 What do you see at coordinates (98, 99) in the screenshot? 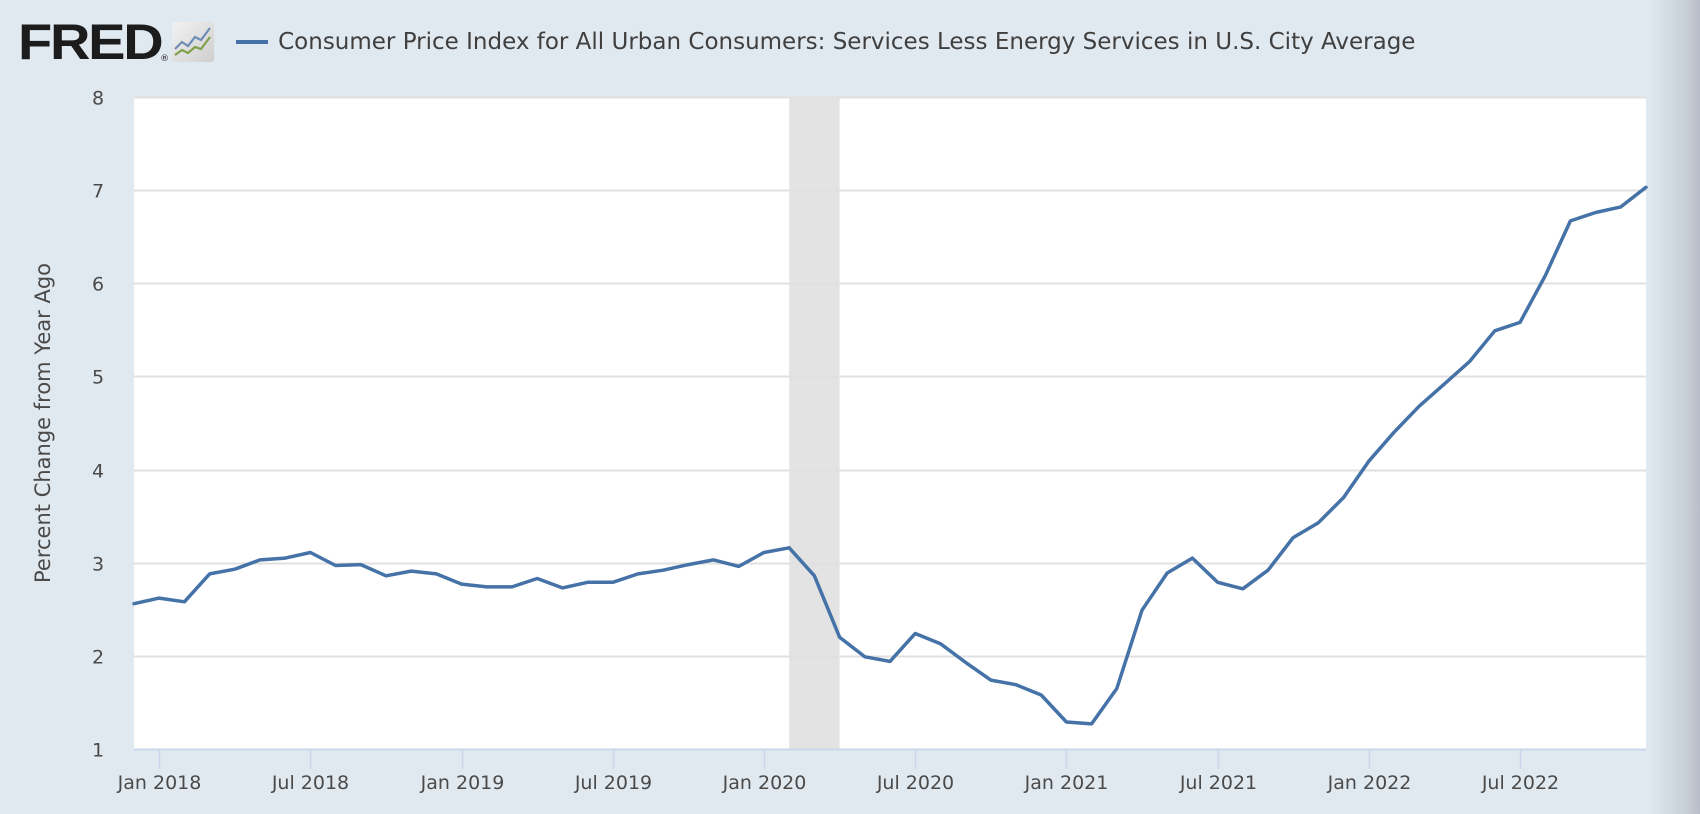
I see `y-tick-label: 8` at bounding box center [98, 99].